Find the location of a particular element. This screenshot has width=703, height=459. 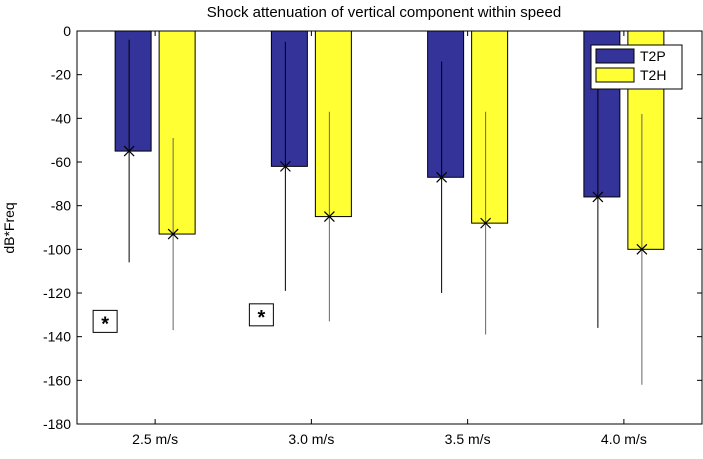

annotations-layer: * * is located at coordinates (183, 319).